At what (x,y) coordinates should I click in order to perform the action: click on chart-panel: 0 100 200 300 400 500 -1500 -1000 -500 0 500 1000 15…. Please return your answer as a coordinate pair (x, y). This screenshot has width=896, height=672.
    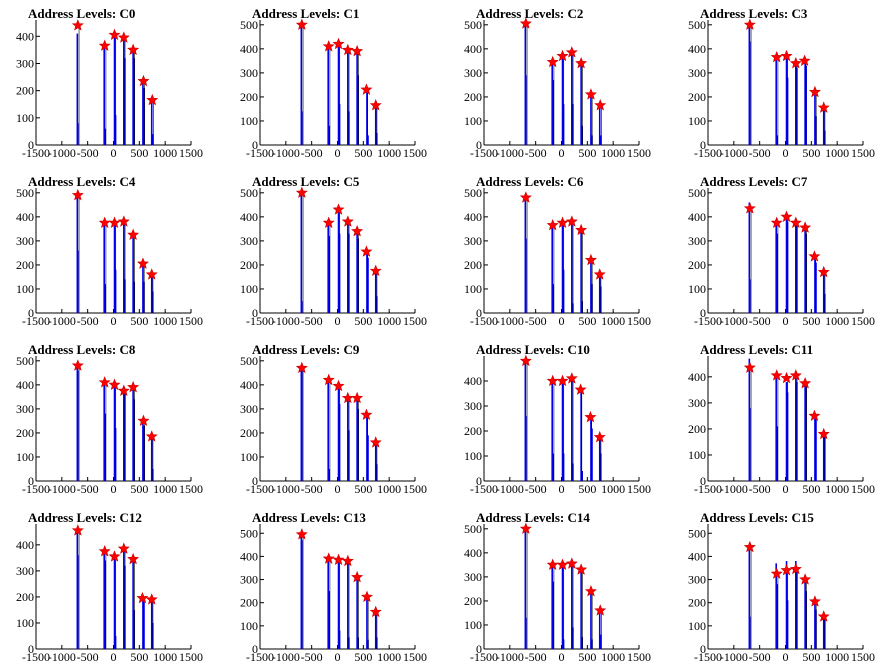
    Looking at the image, I should click on (560, 588).